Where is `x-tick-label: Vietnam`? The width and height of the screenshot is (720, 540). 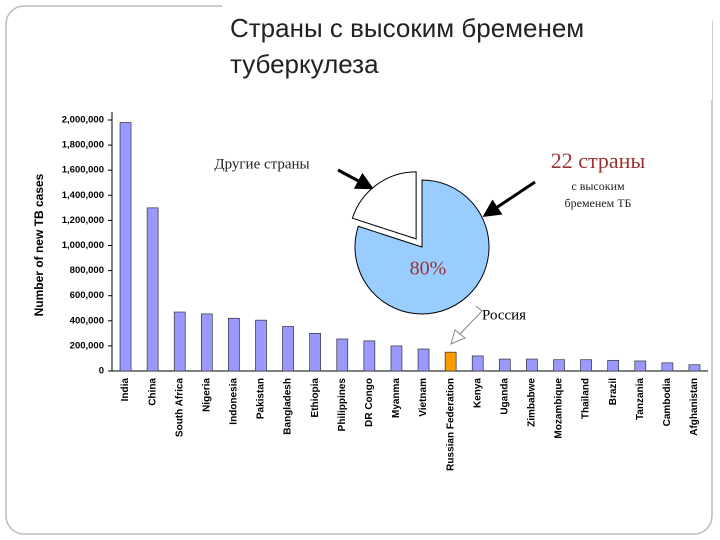
x-tick-label: Vietnam is located at coordinates (423, 397).